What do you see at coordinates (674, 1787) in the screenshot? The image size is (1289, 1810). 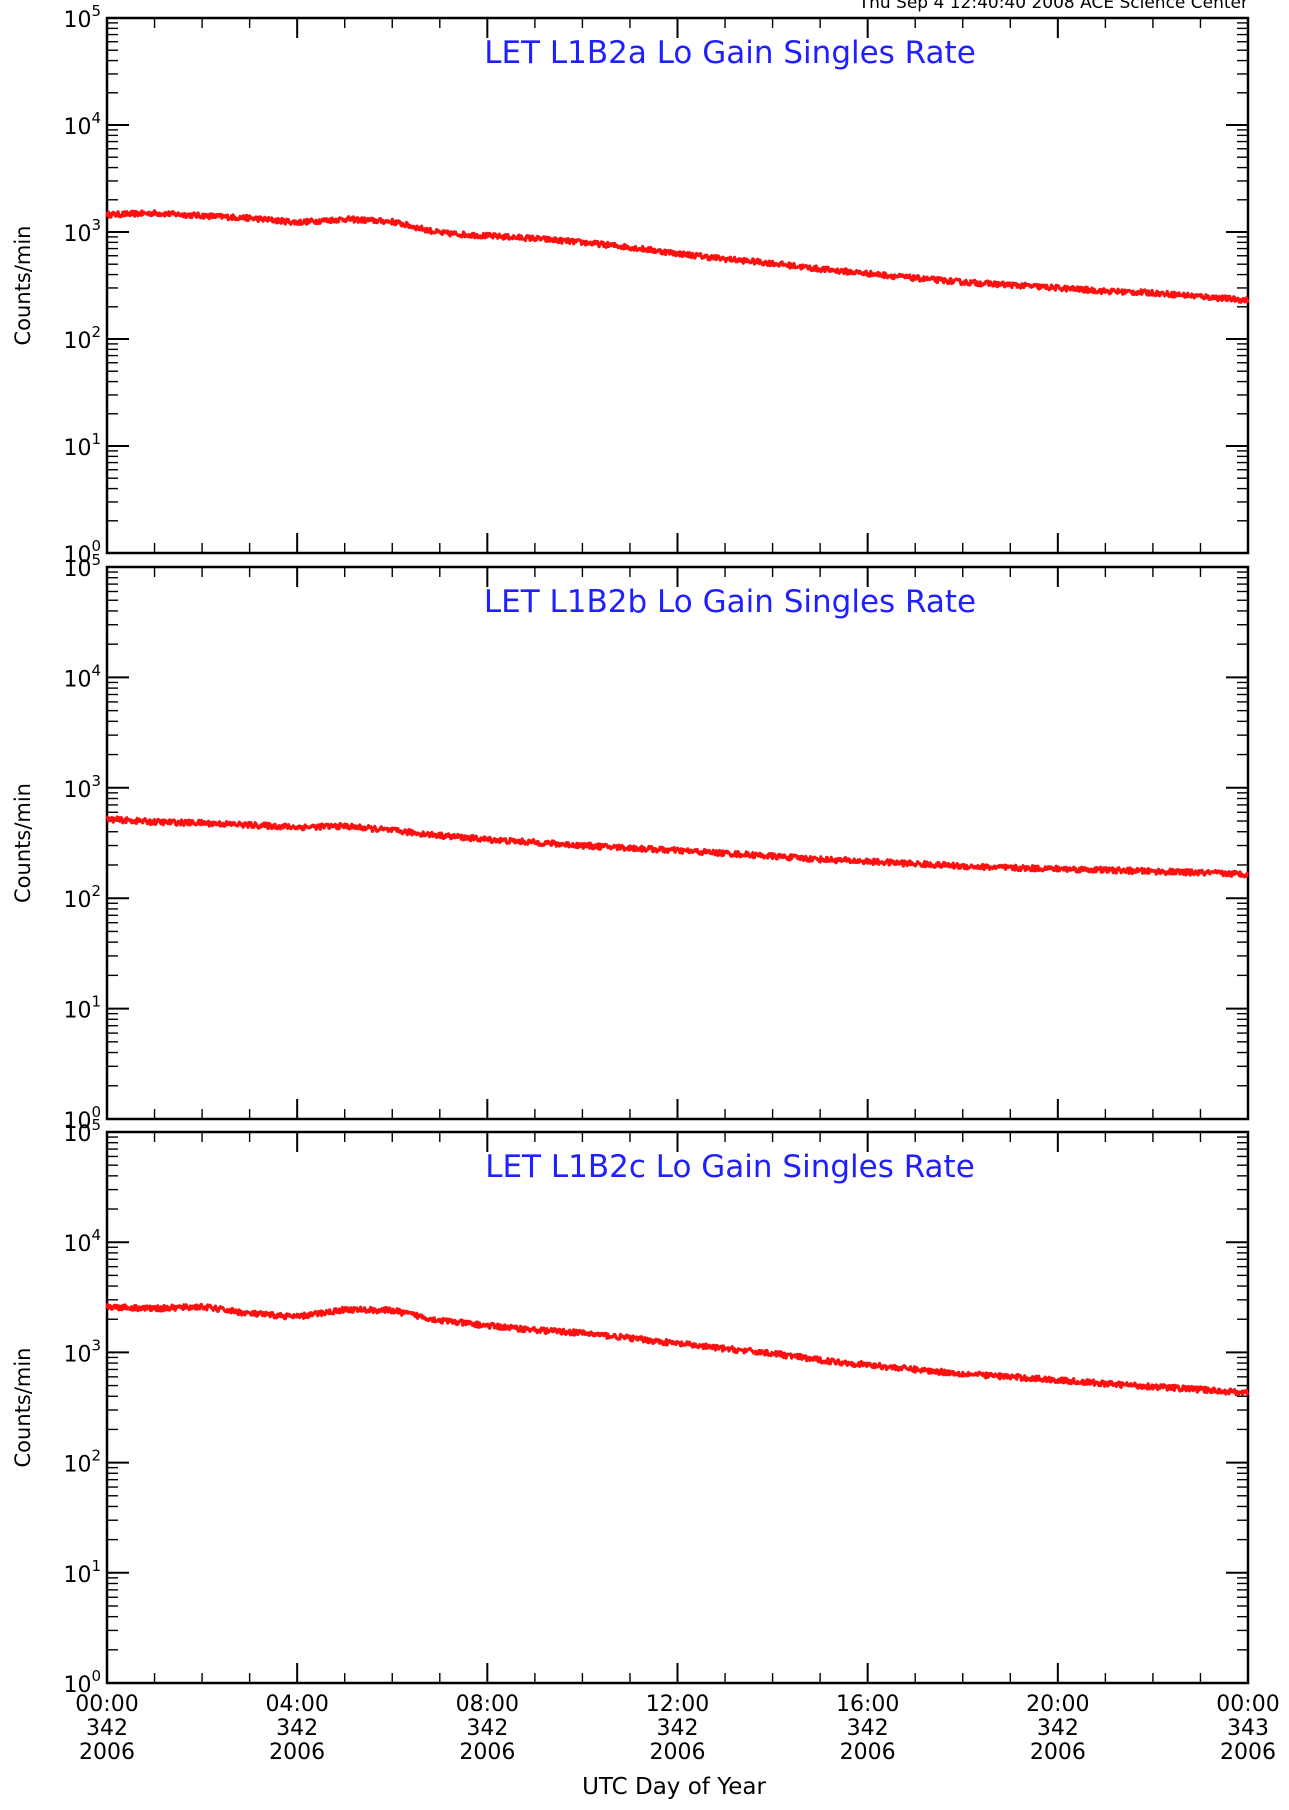 I see `x-axis-label: UTC Day of Year` at bounding box center [674, 1787].